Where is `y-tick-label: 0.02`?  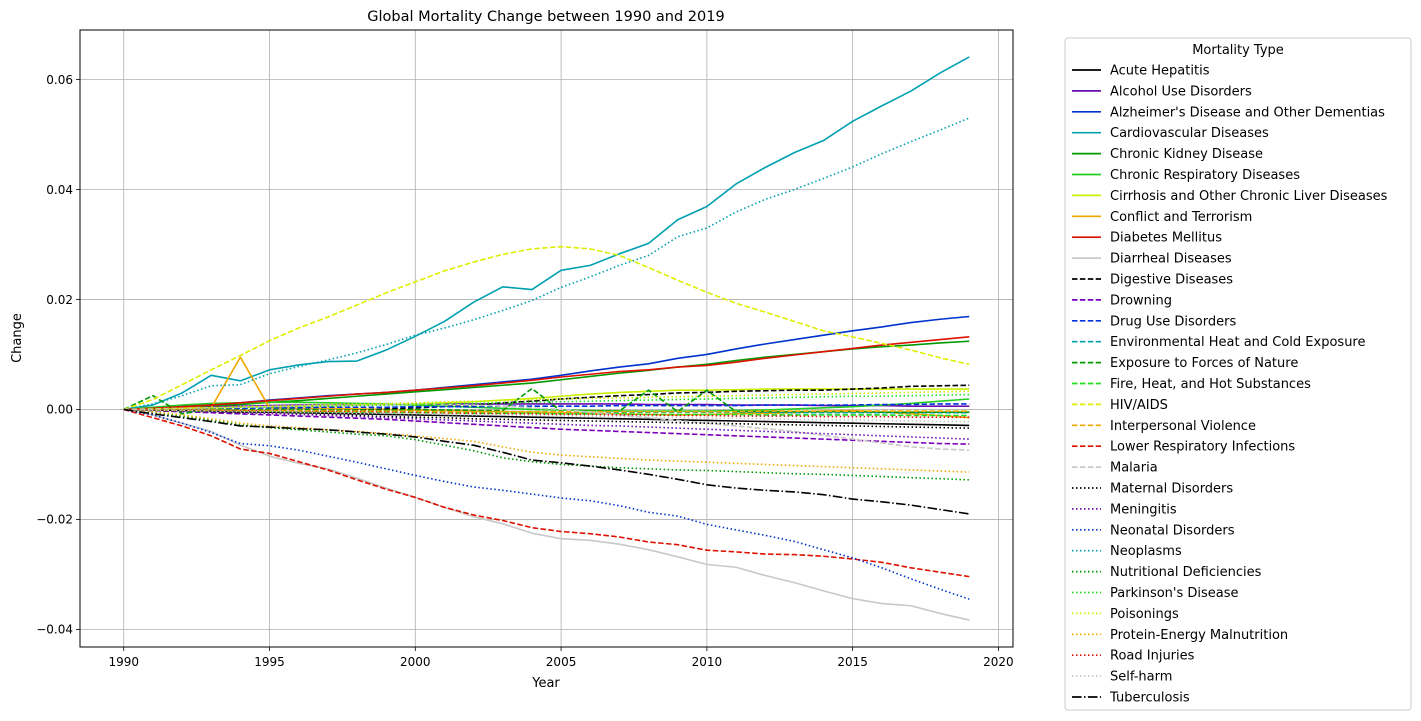
y-tick-label: 0.02 is located at coordinates (59, 300).